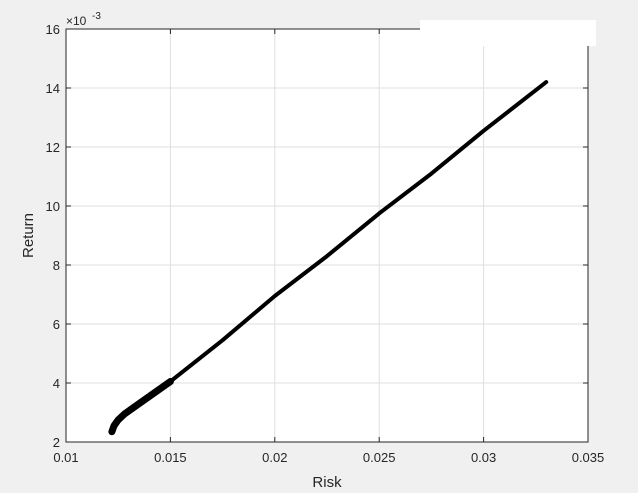 The width and height of the screenshot is (638, 493). What do you see at coordinates (56, 324) in the screenshot?
I see `y-tick-label: 6` at bounding box center [56, 324].